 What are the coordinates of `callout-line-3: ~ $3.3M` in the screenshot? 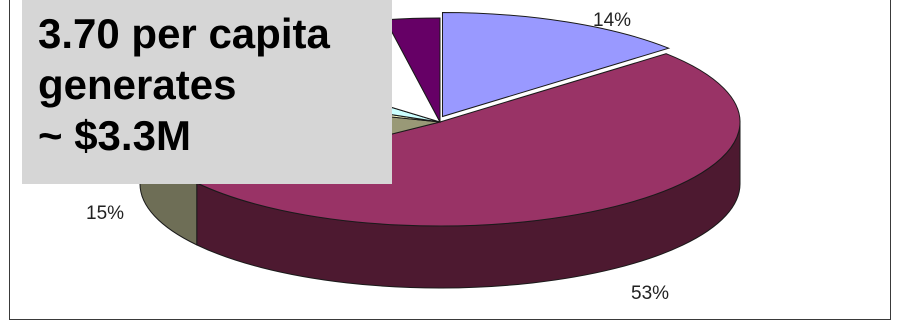 It's located at (114, 135).